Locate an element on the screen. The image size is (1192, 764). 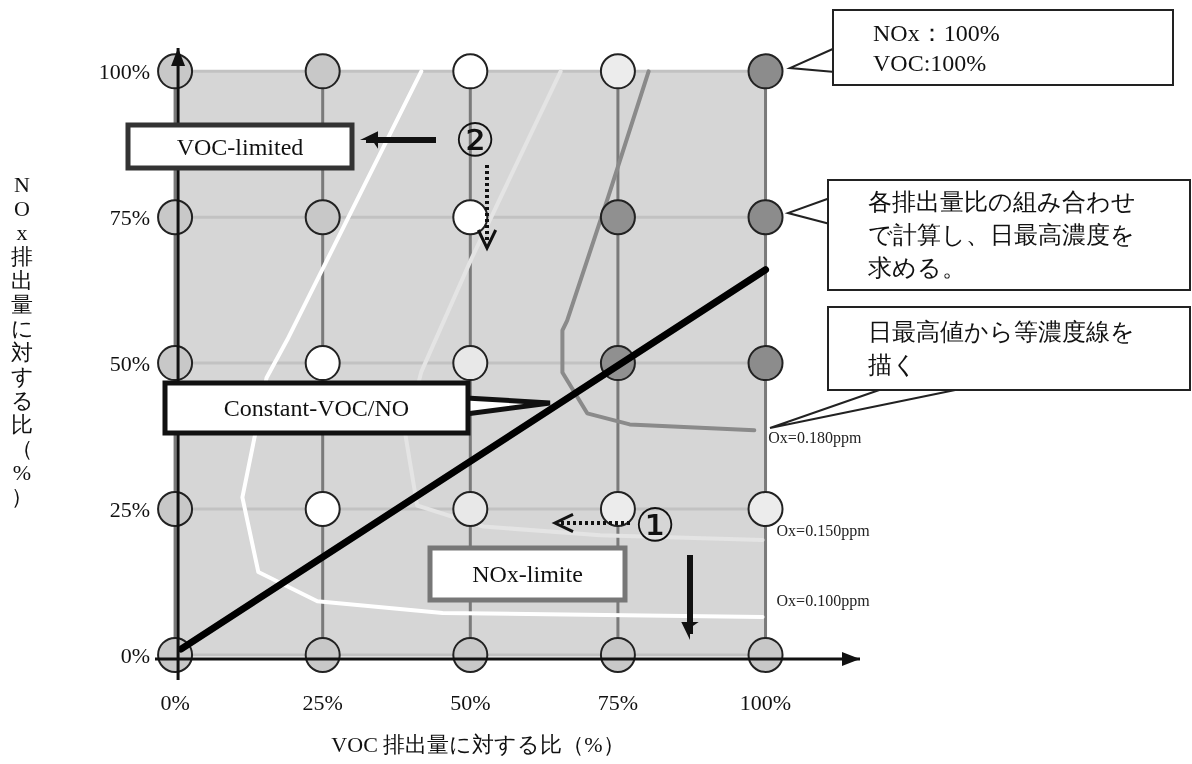
x-axis-title: VOC 排出量に対する比（%） is located at coordinates (478, 744).